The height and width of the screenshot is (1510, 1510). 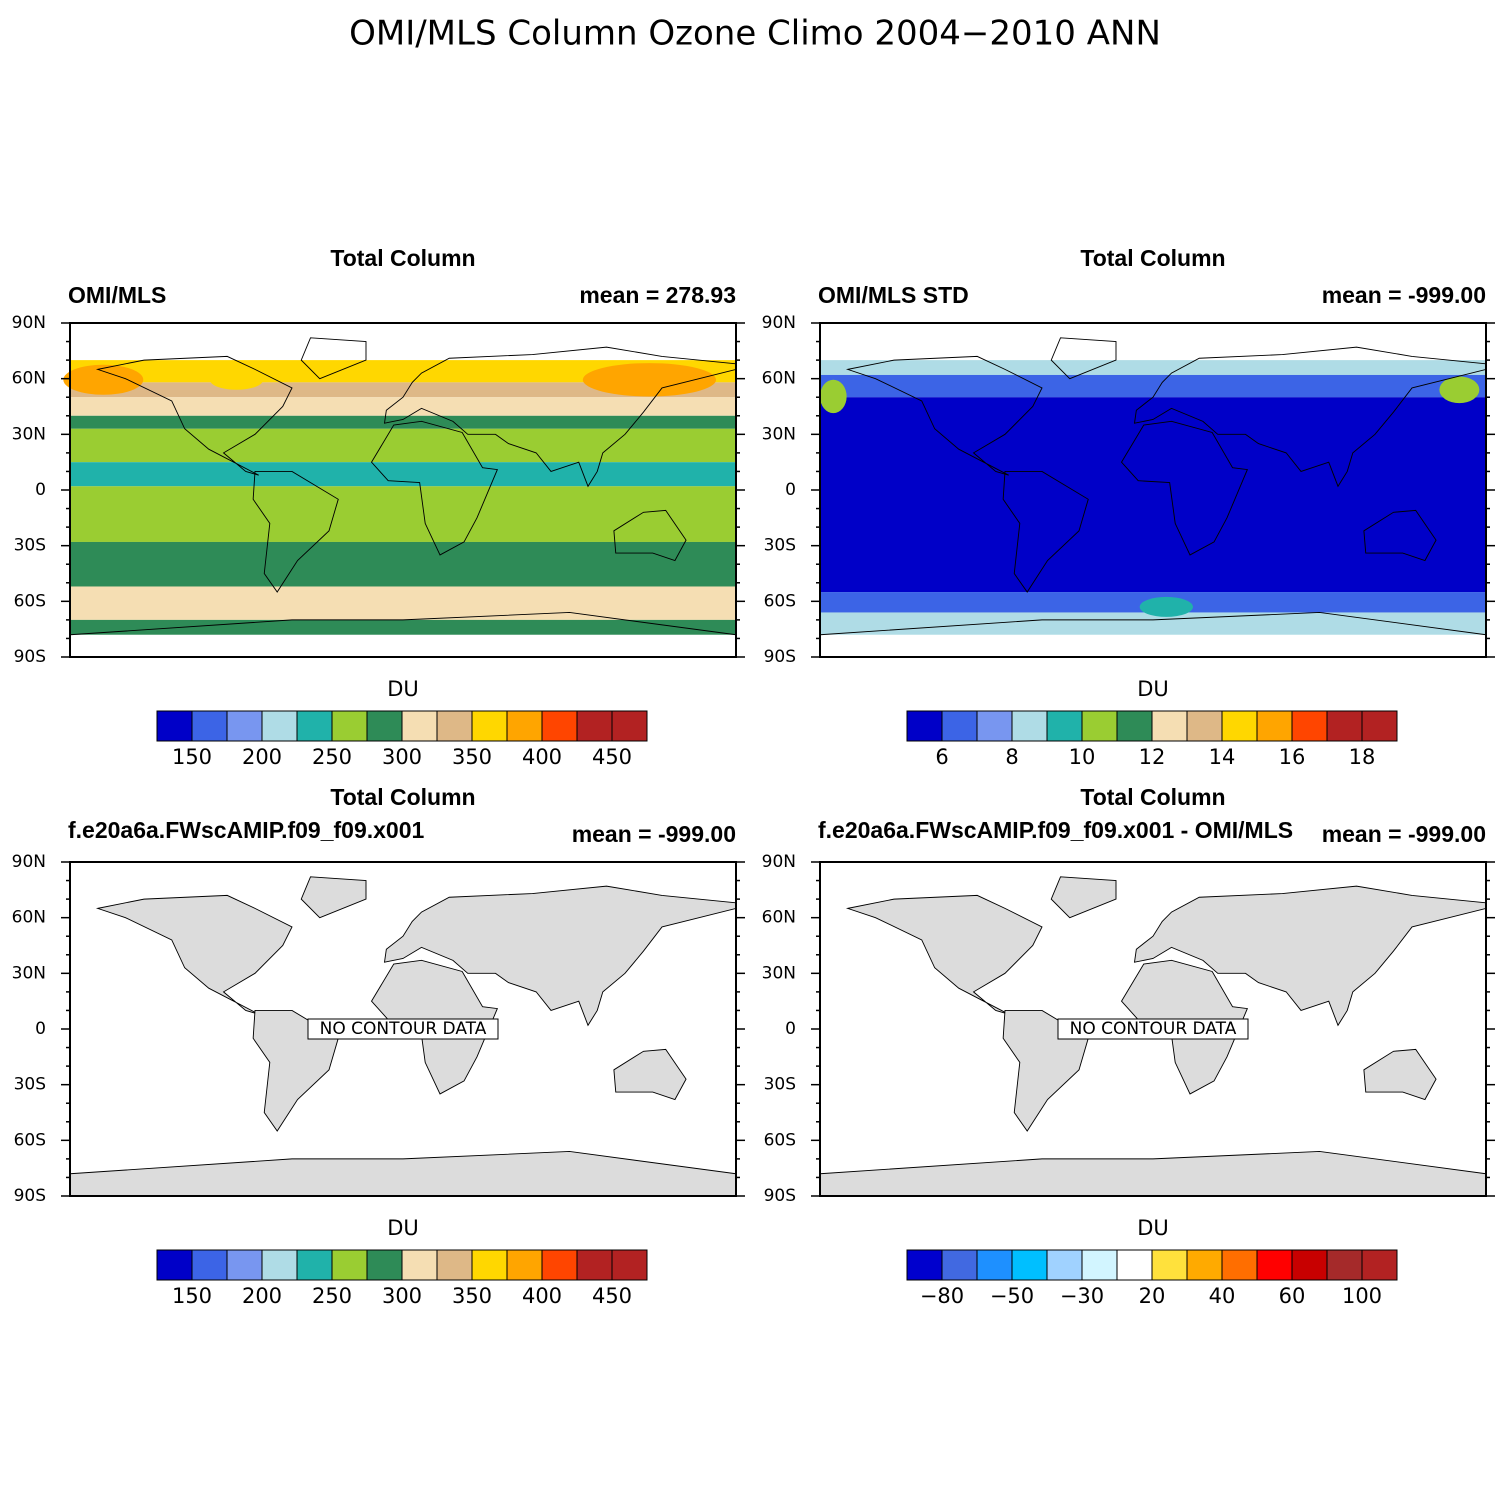 I want to click on panel-left-label: OMI/MLS, so click(x=117, y=295).